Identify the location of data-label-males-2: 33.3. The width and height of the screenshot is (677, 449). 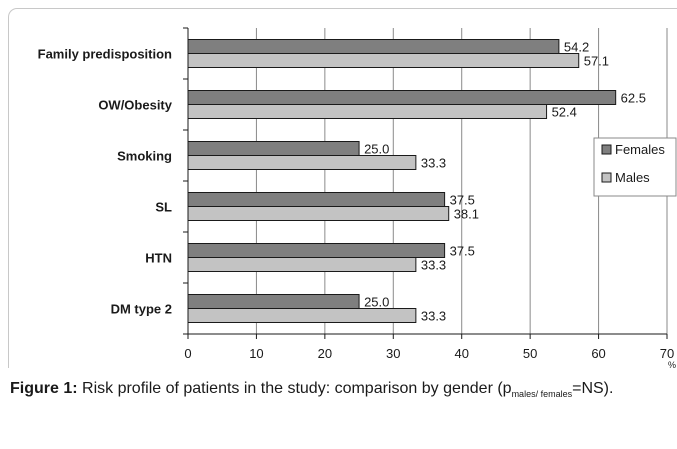
(433, 163).